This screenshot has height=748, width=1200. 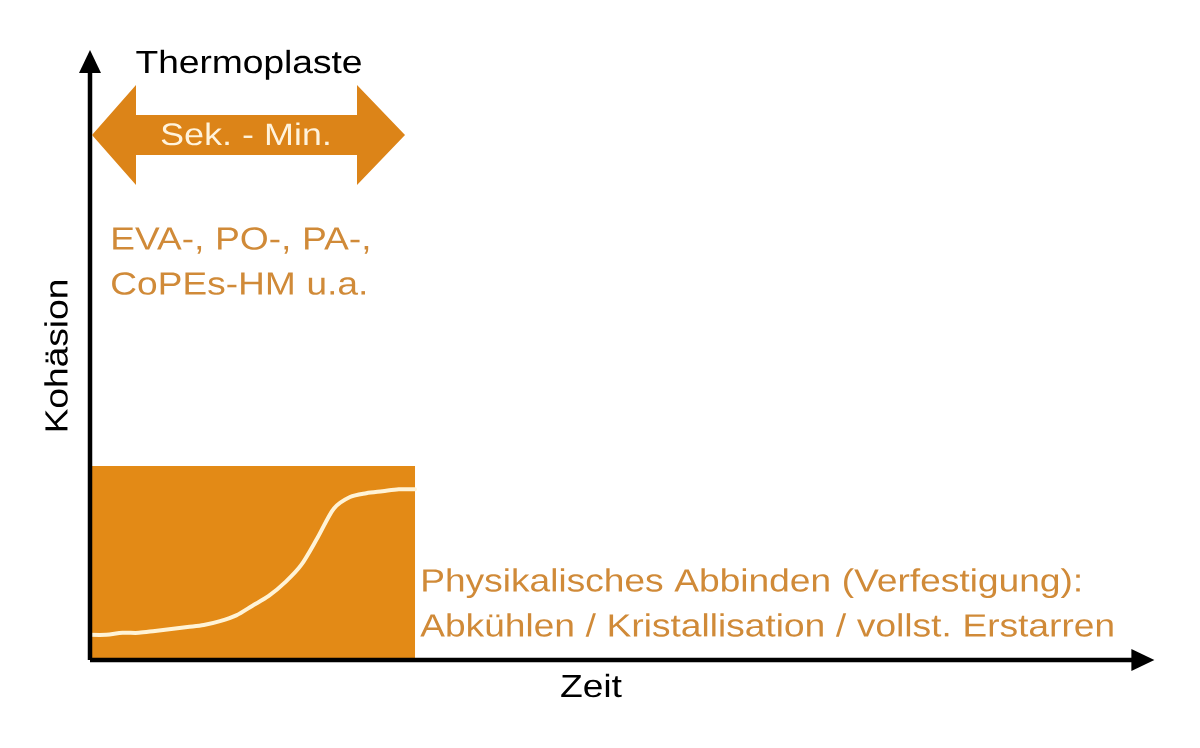 What do you see at coordinates (766, 602) in the screenshot?
I see `annotation: Physikalisches Abbinden (Verfestigung): Abkühlen / Kristallisation / vollst. Erstarren` at bounding box center [766, 602].